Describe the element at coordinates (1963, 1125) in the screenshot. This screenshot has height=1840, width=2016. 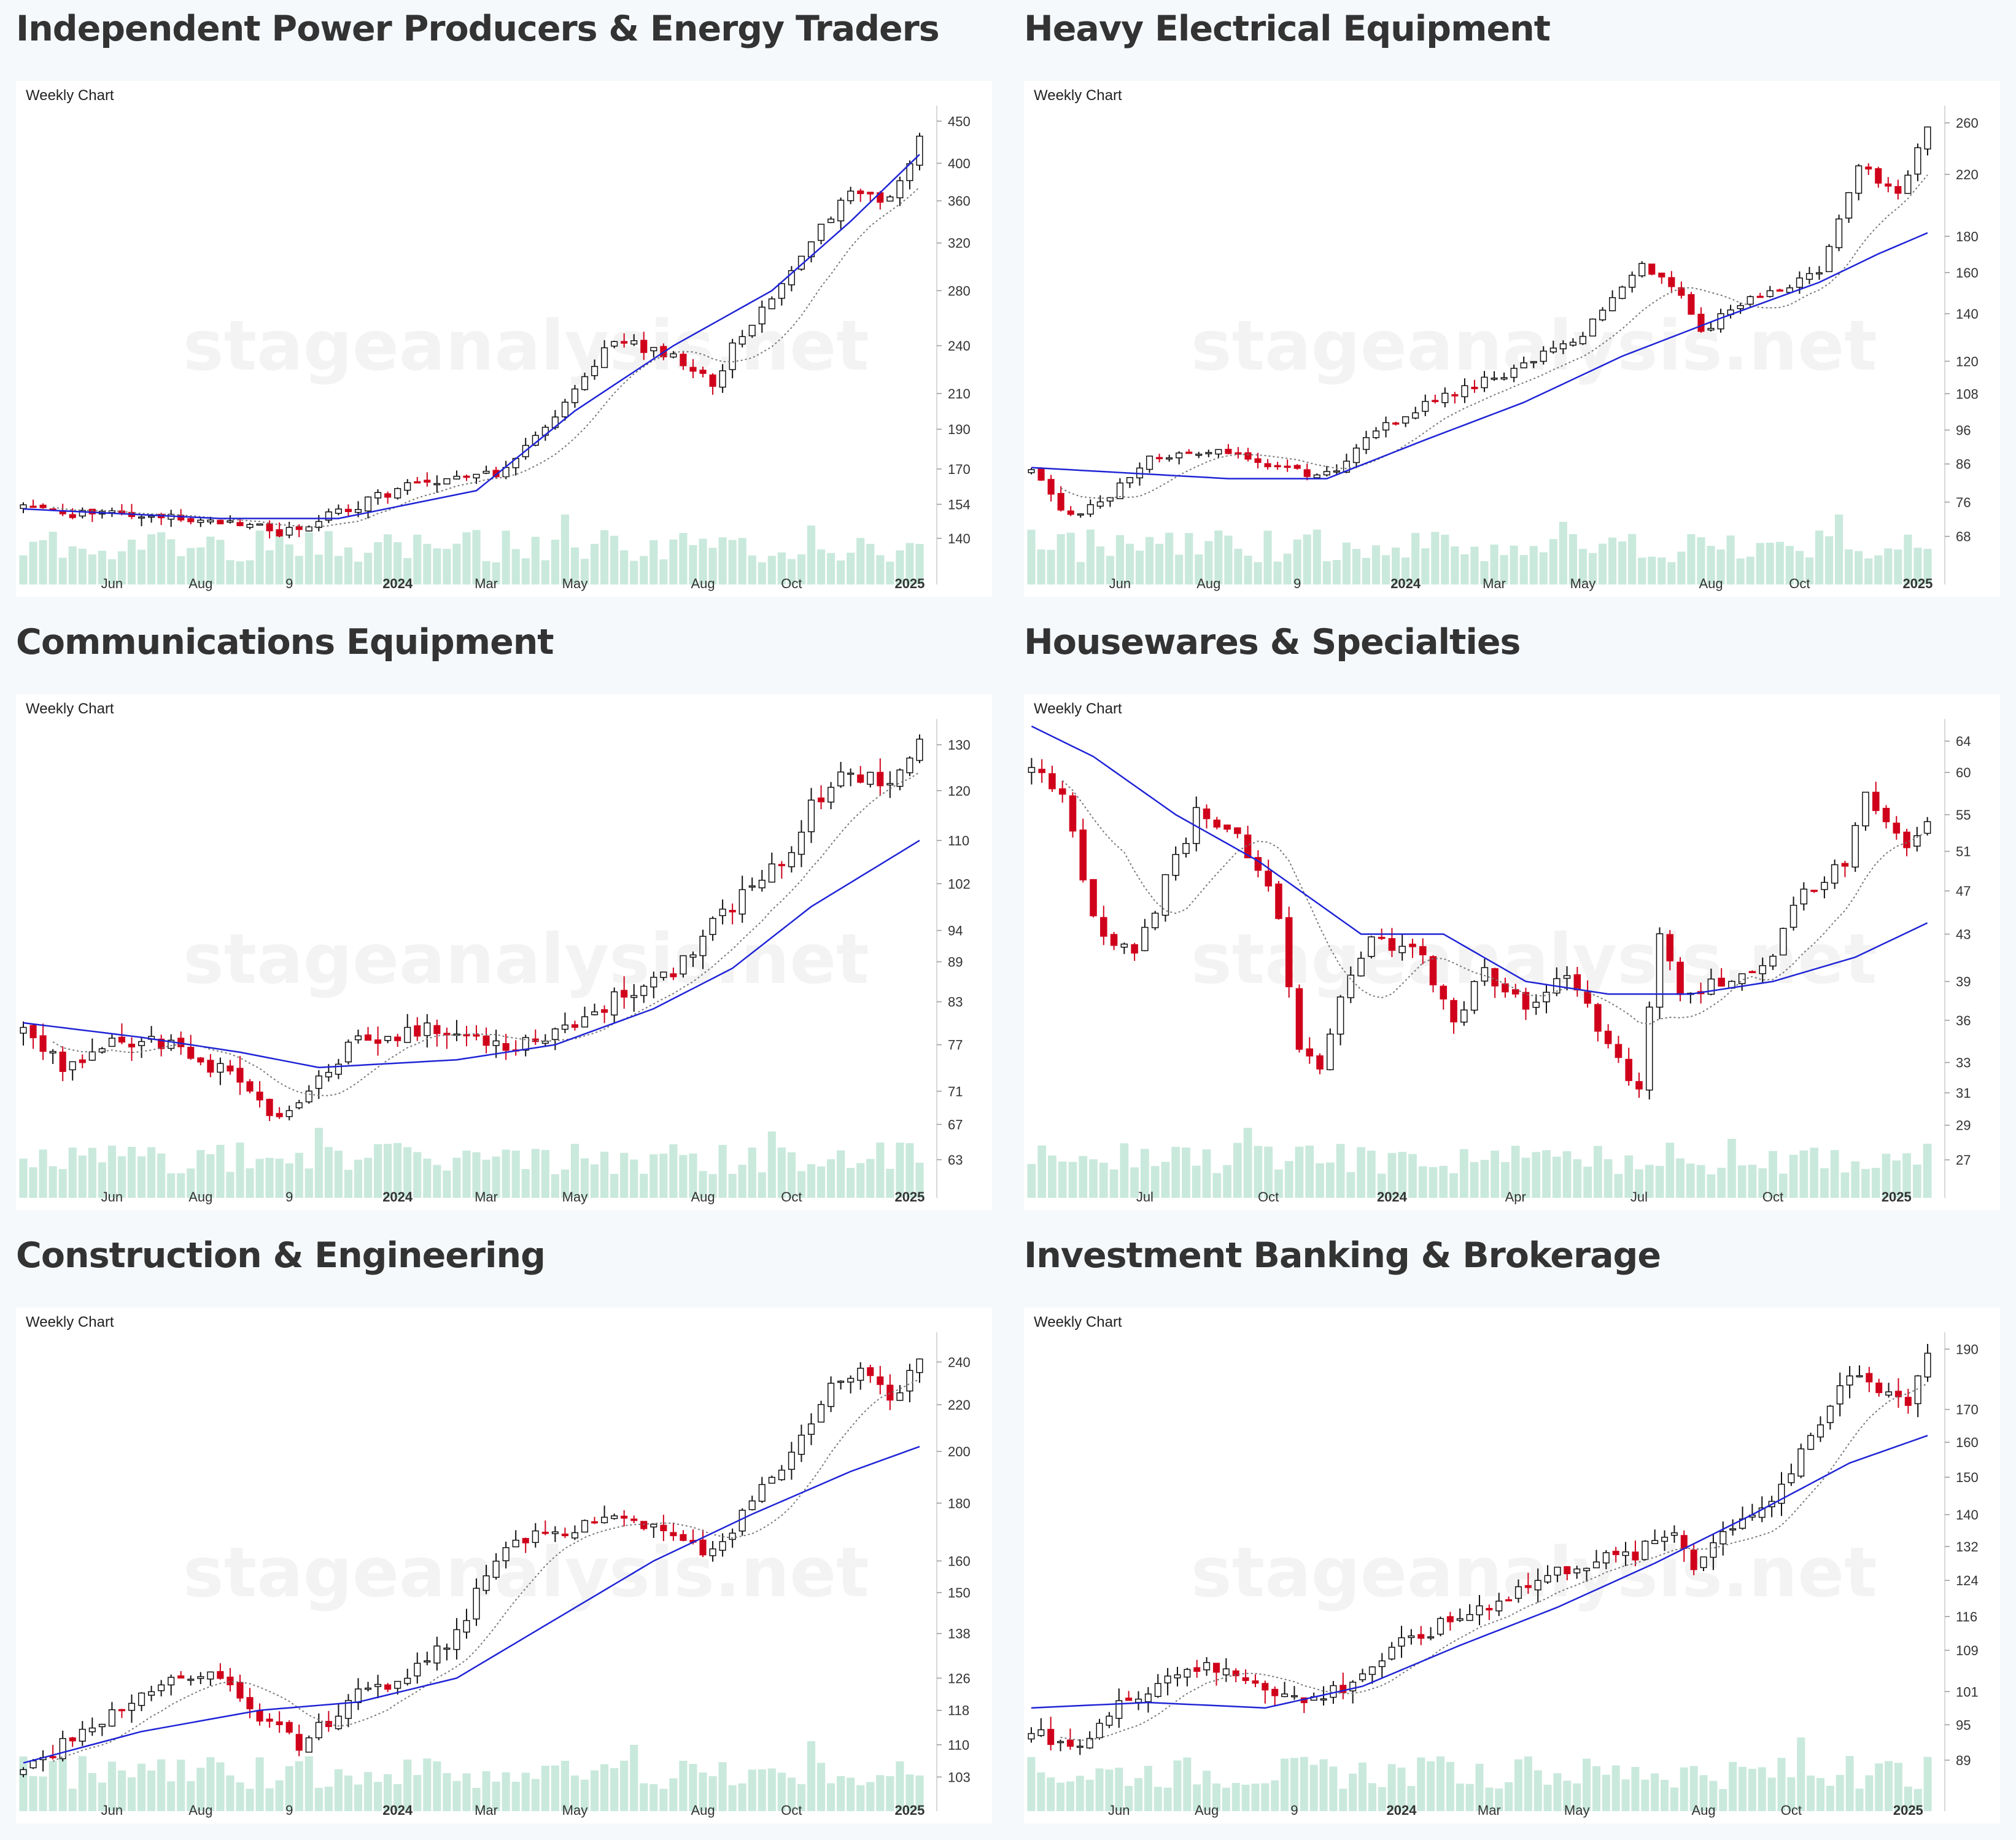
I see `y-tick-label: 29` at that location.